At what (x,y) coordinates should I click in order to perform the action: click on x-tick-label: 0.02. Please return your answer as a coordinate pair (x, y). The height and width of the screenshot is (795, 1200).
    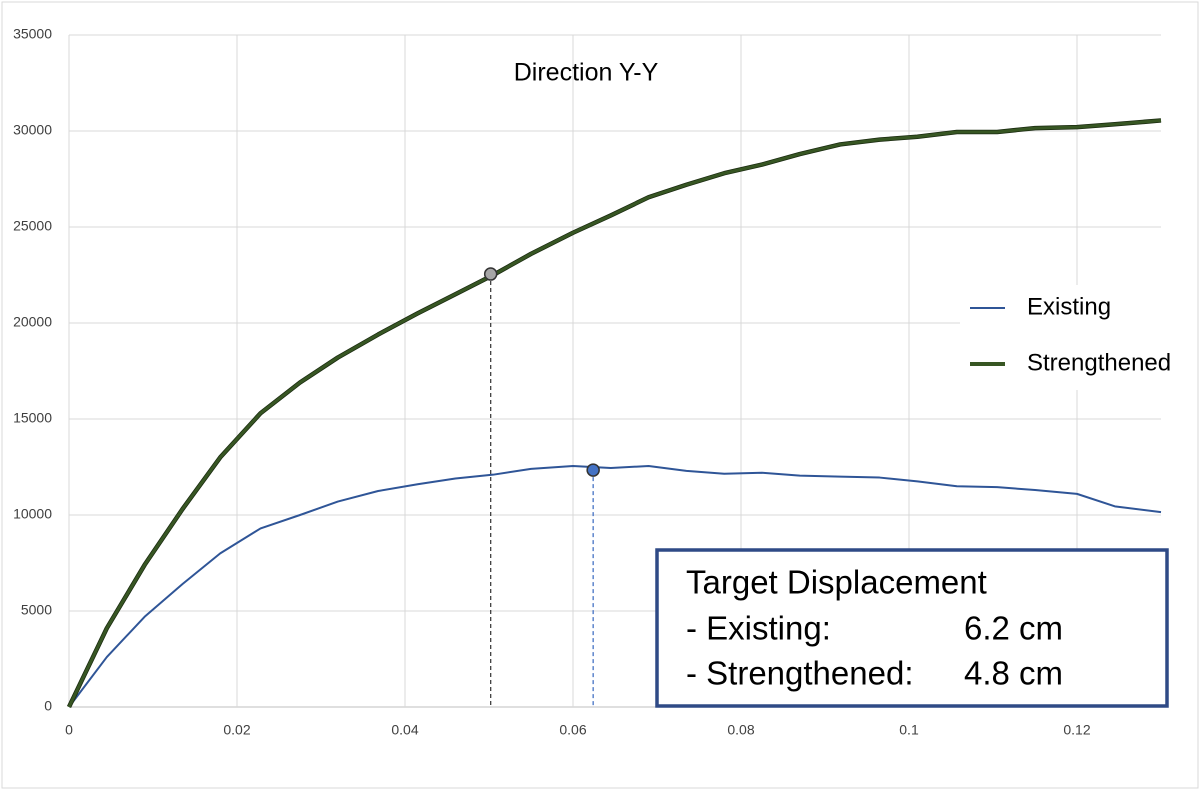
    Looking at the image, I should click on (236, 730).